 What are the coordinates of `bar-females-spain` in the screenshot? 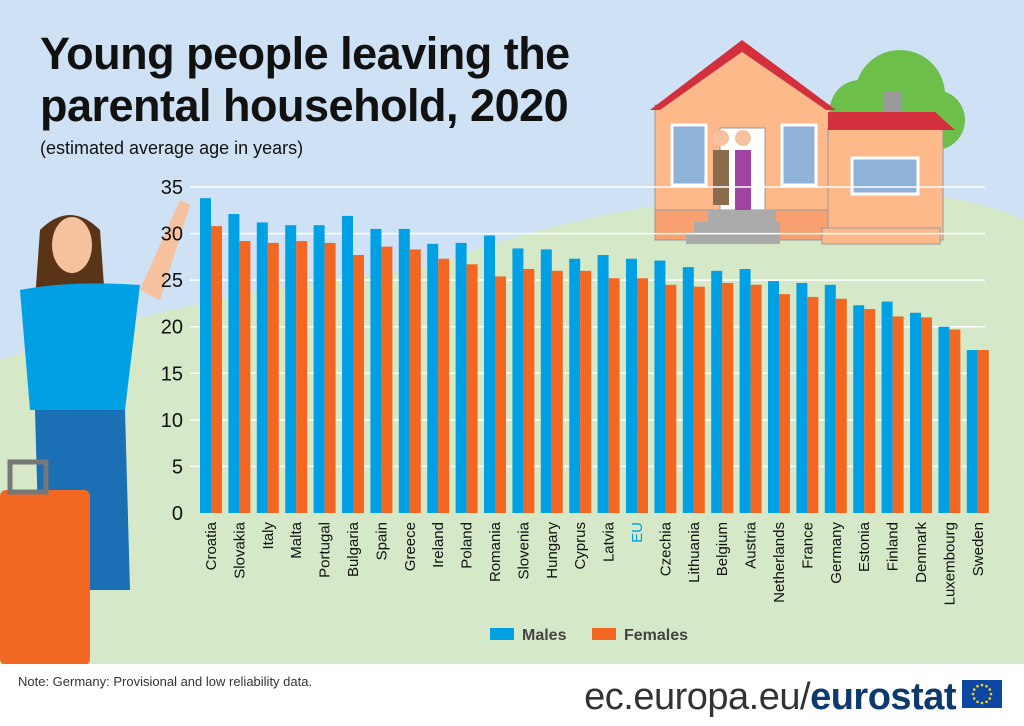 It's located at (387, 379).